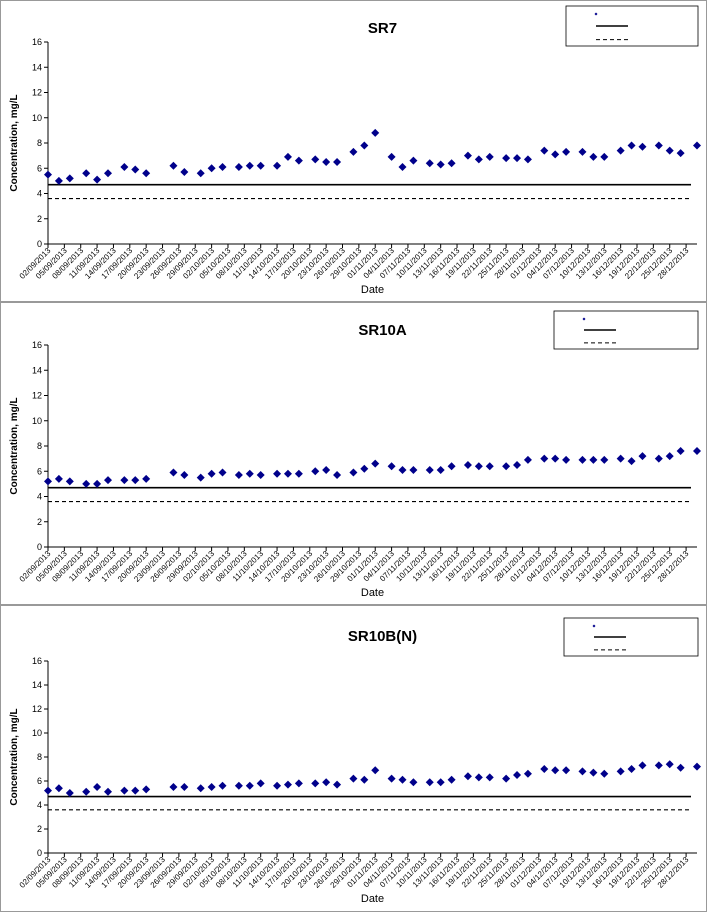  I want to click on legend-marker, so click(594, 626).